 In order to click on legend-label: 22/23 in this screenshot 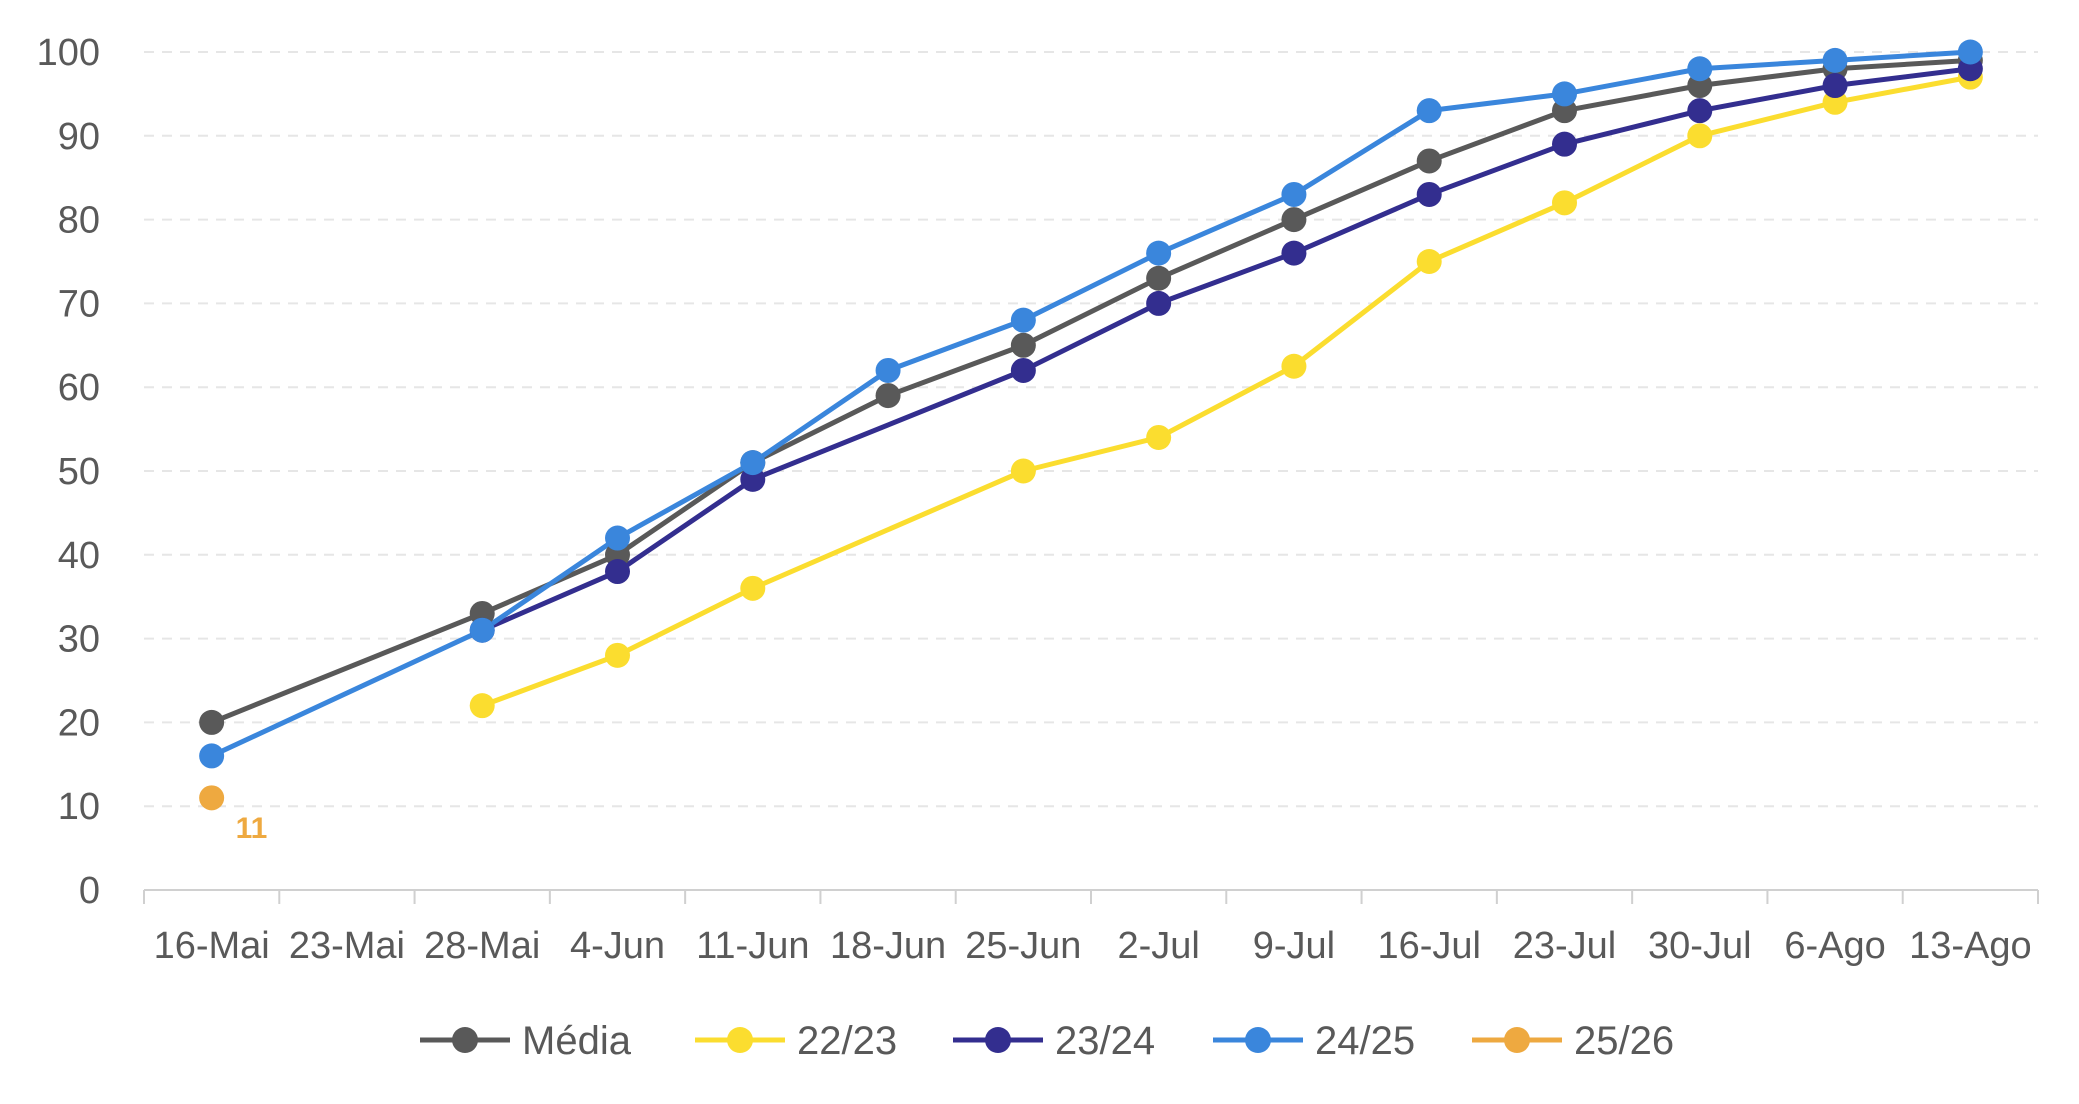, I will do `click(847, 1041)`.